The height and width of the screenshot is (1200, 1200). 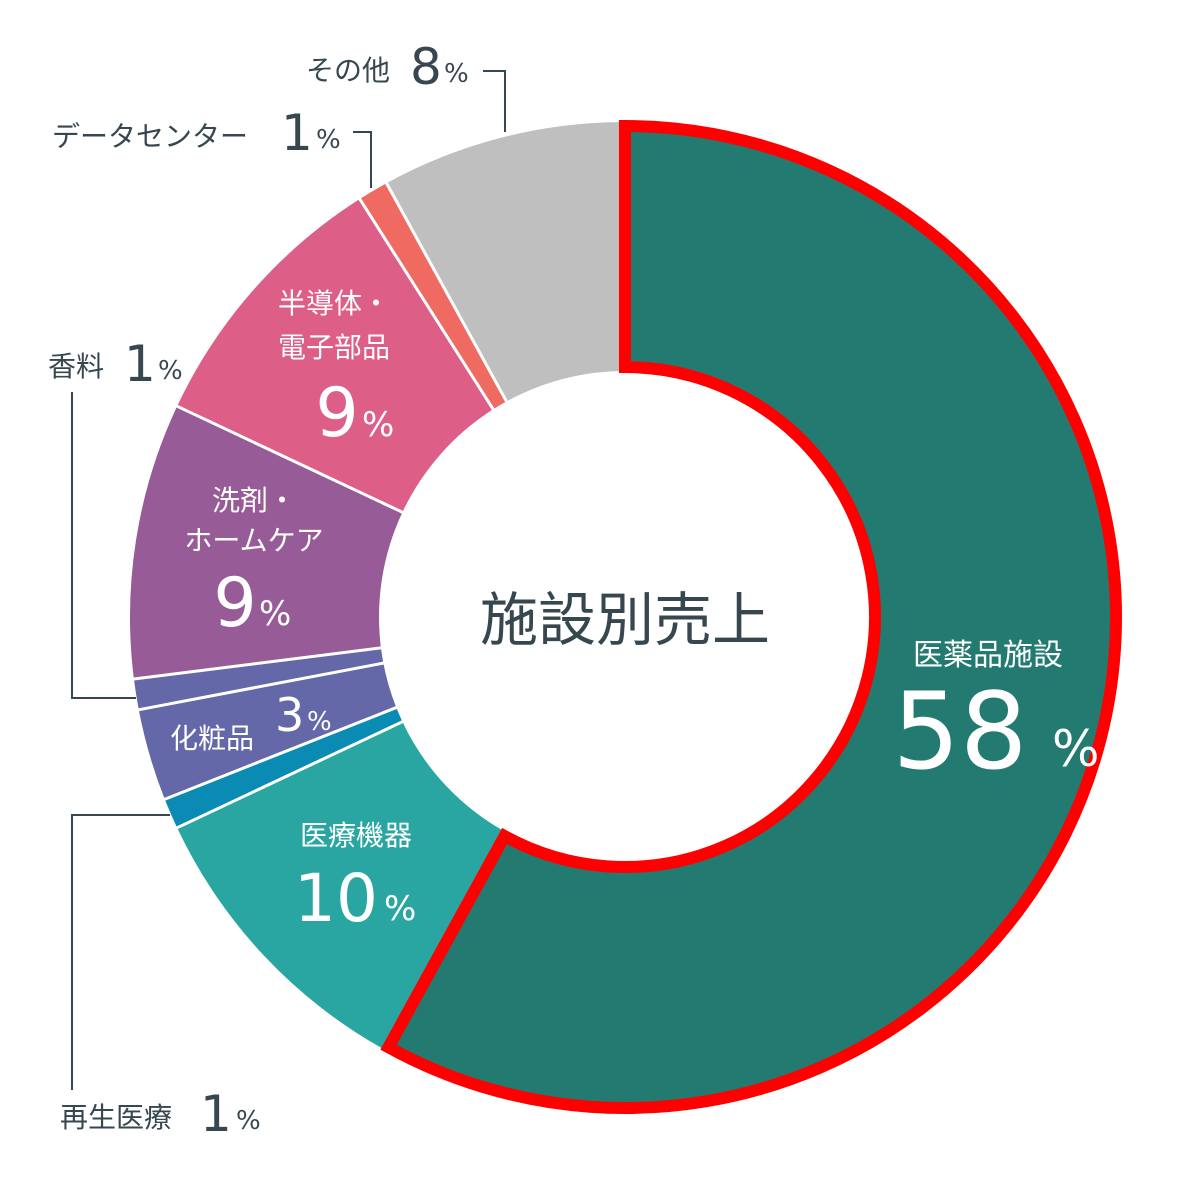 I want to click on label-semi-name2: 電子部品, so click(x=334, y=347).